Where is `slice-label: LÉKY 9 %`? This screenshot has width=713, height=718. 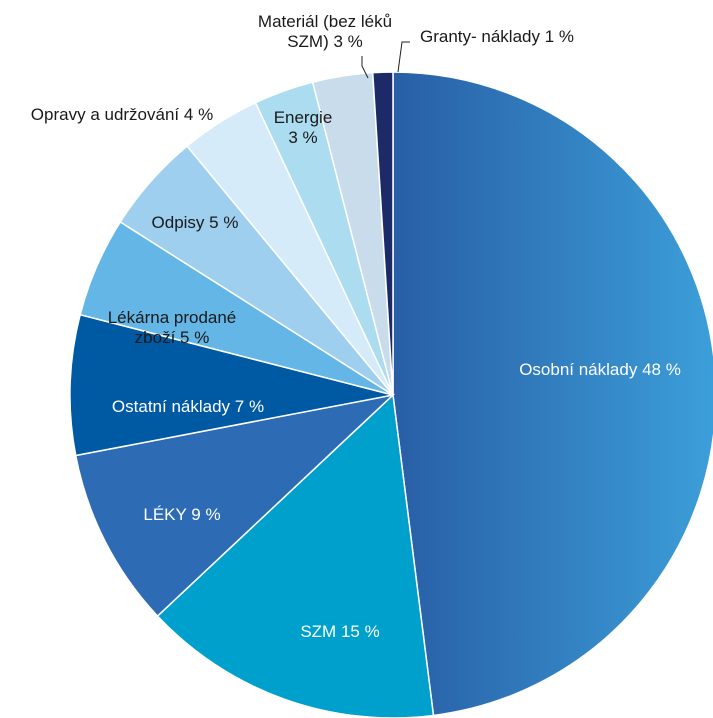 slice-label: LÉKY 9 % is located at coordinates (182, 515).